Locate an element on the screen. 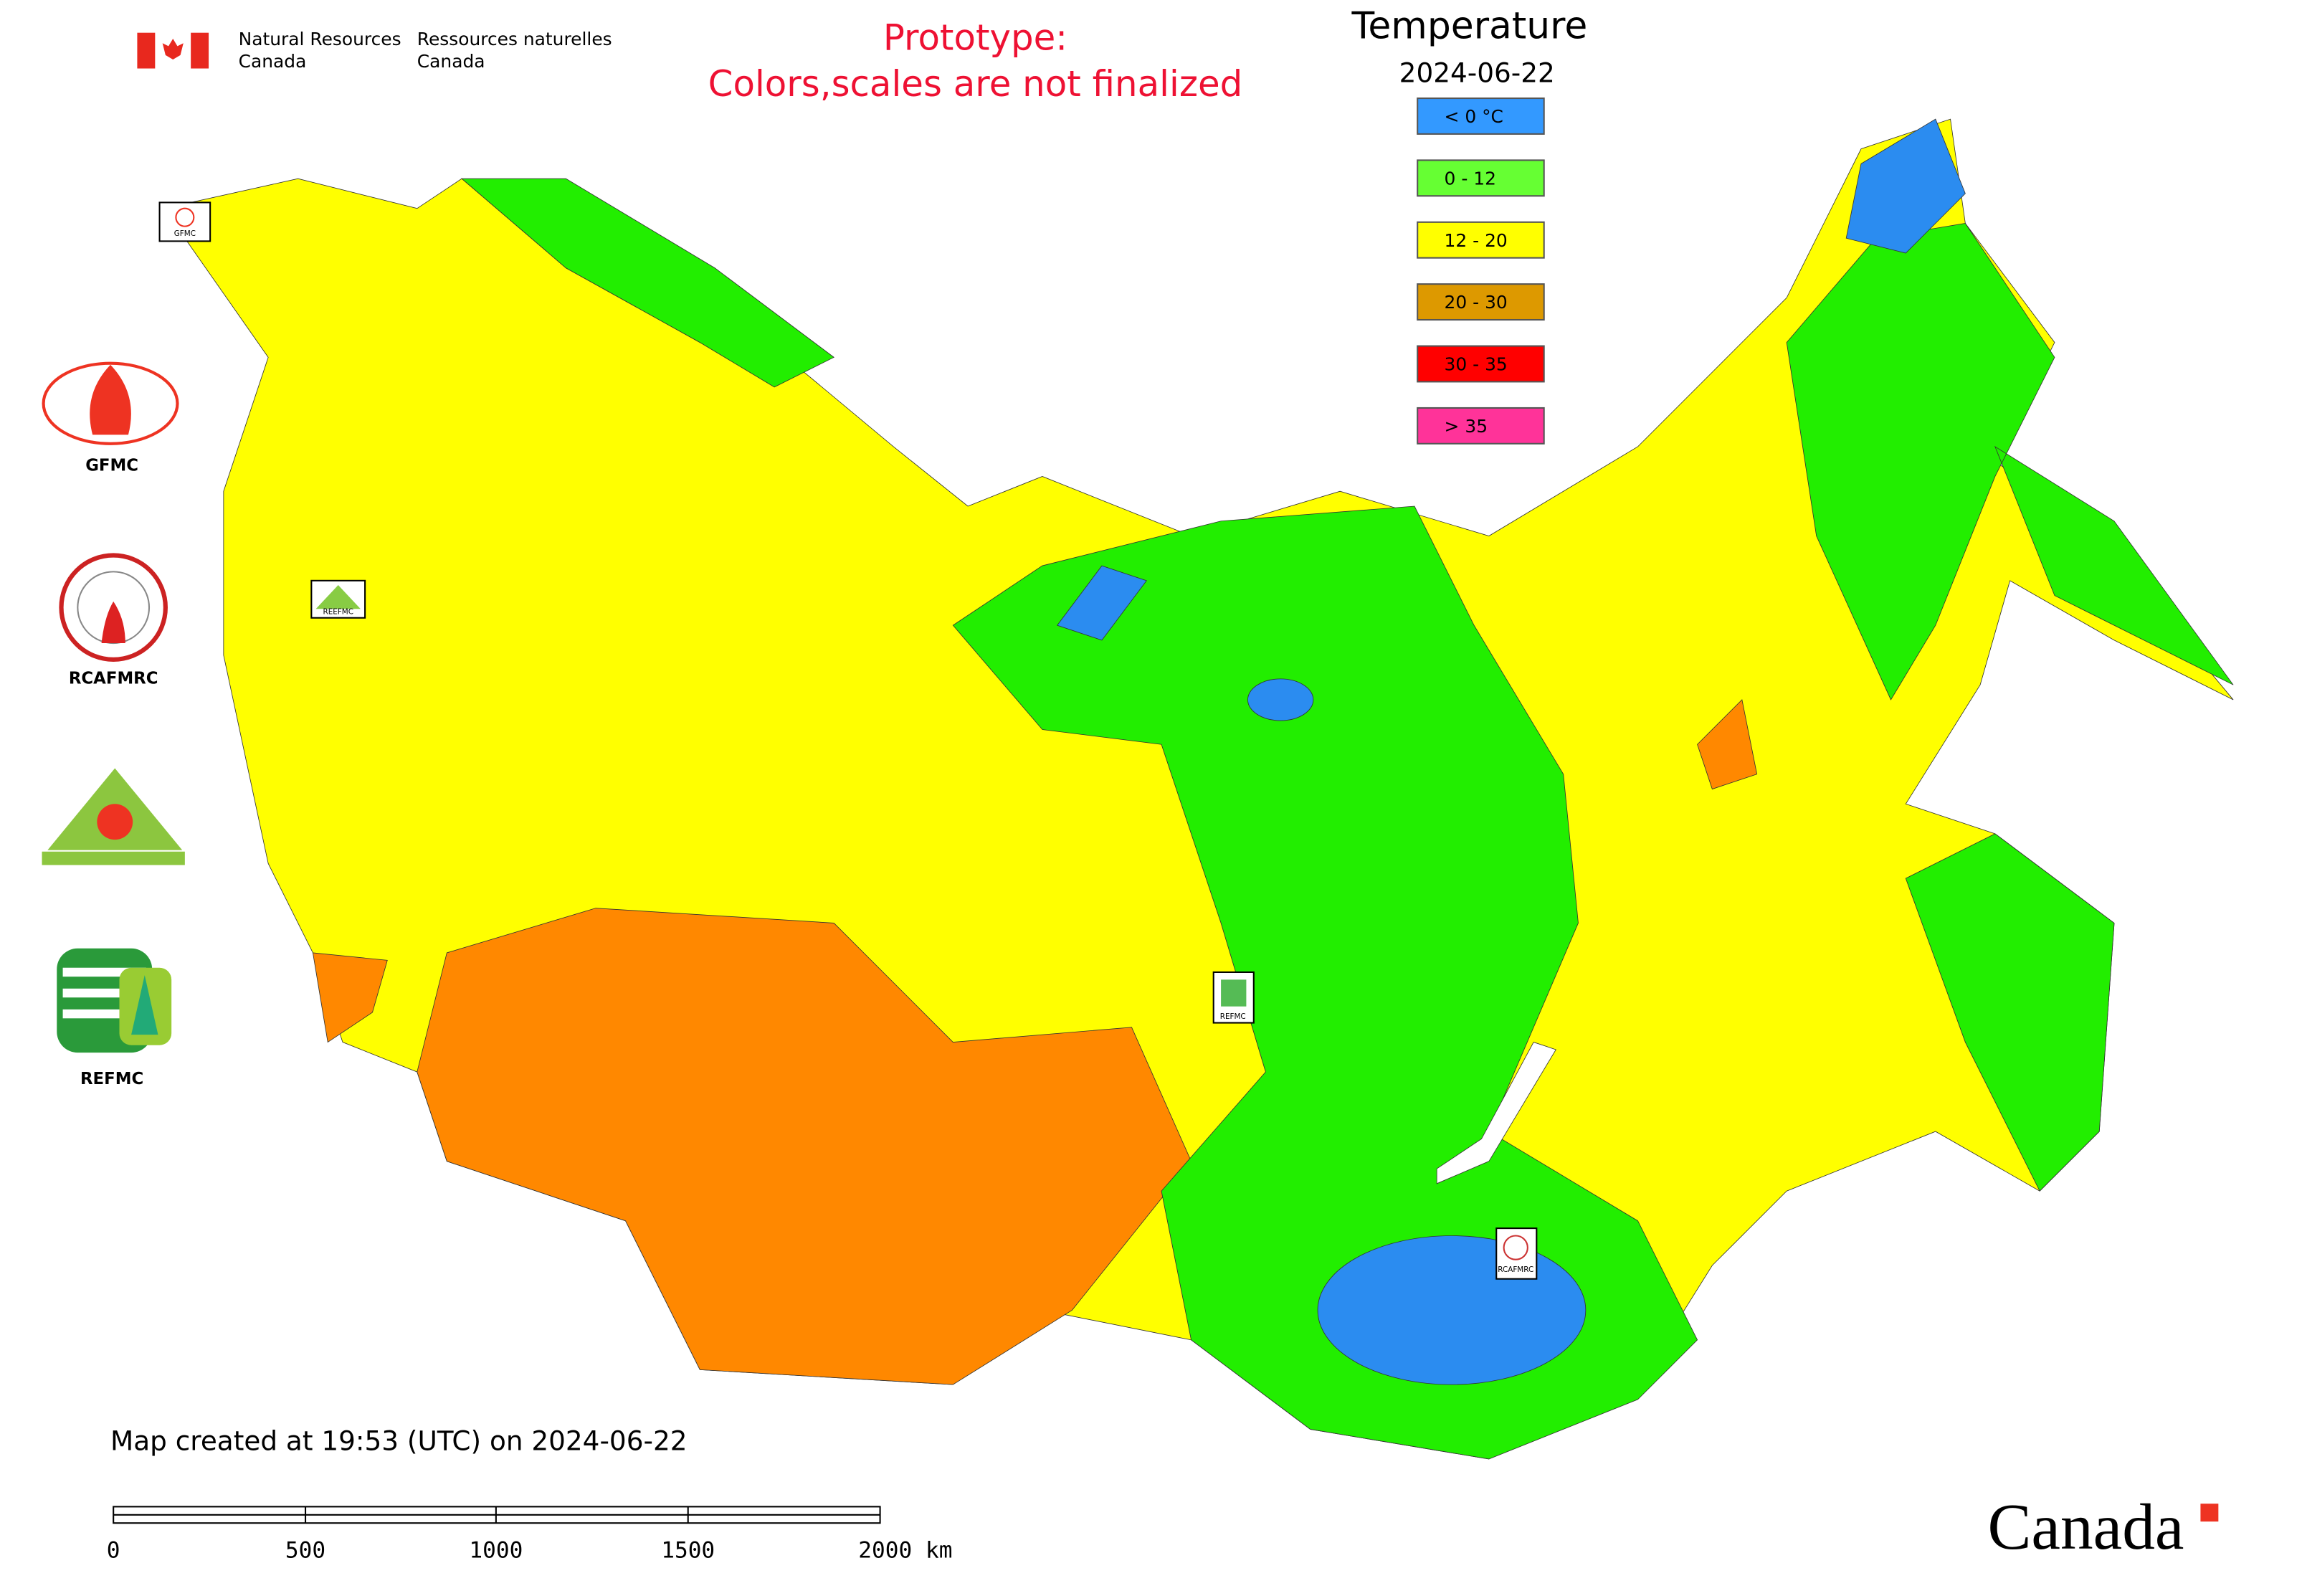 The width and height of the screenshot is (2302, 1596). legend-label: > 35 is located at coordinates (1467, 426).